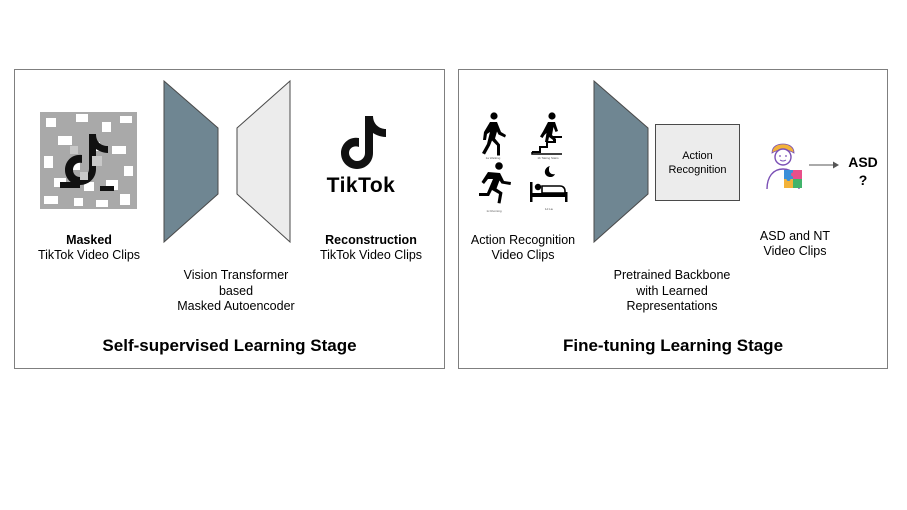  Describe the element at coordinates (263, 161) in the screenshot. I see `vit-decoder-shape` at that location.